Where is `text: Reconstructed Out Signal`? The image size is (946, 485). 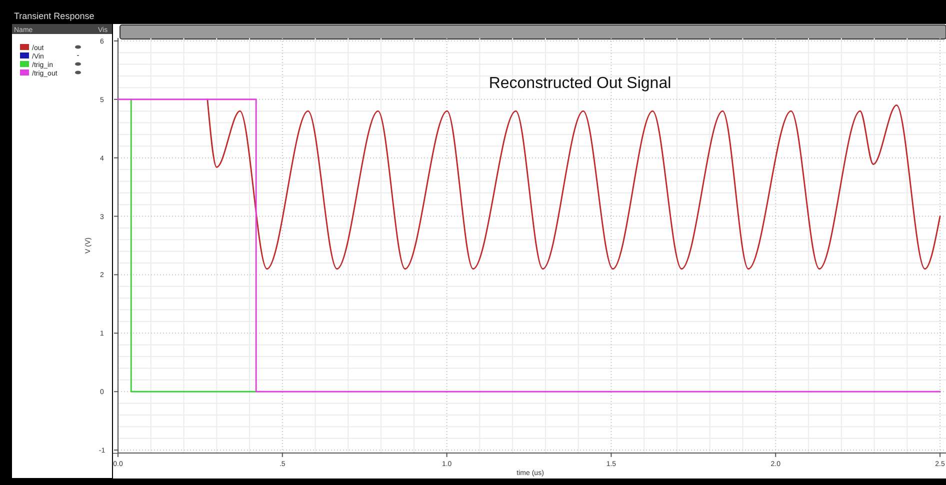 text: Reconstructed Out Signal is located at coordinates (580, 83).